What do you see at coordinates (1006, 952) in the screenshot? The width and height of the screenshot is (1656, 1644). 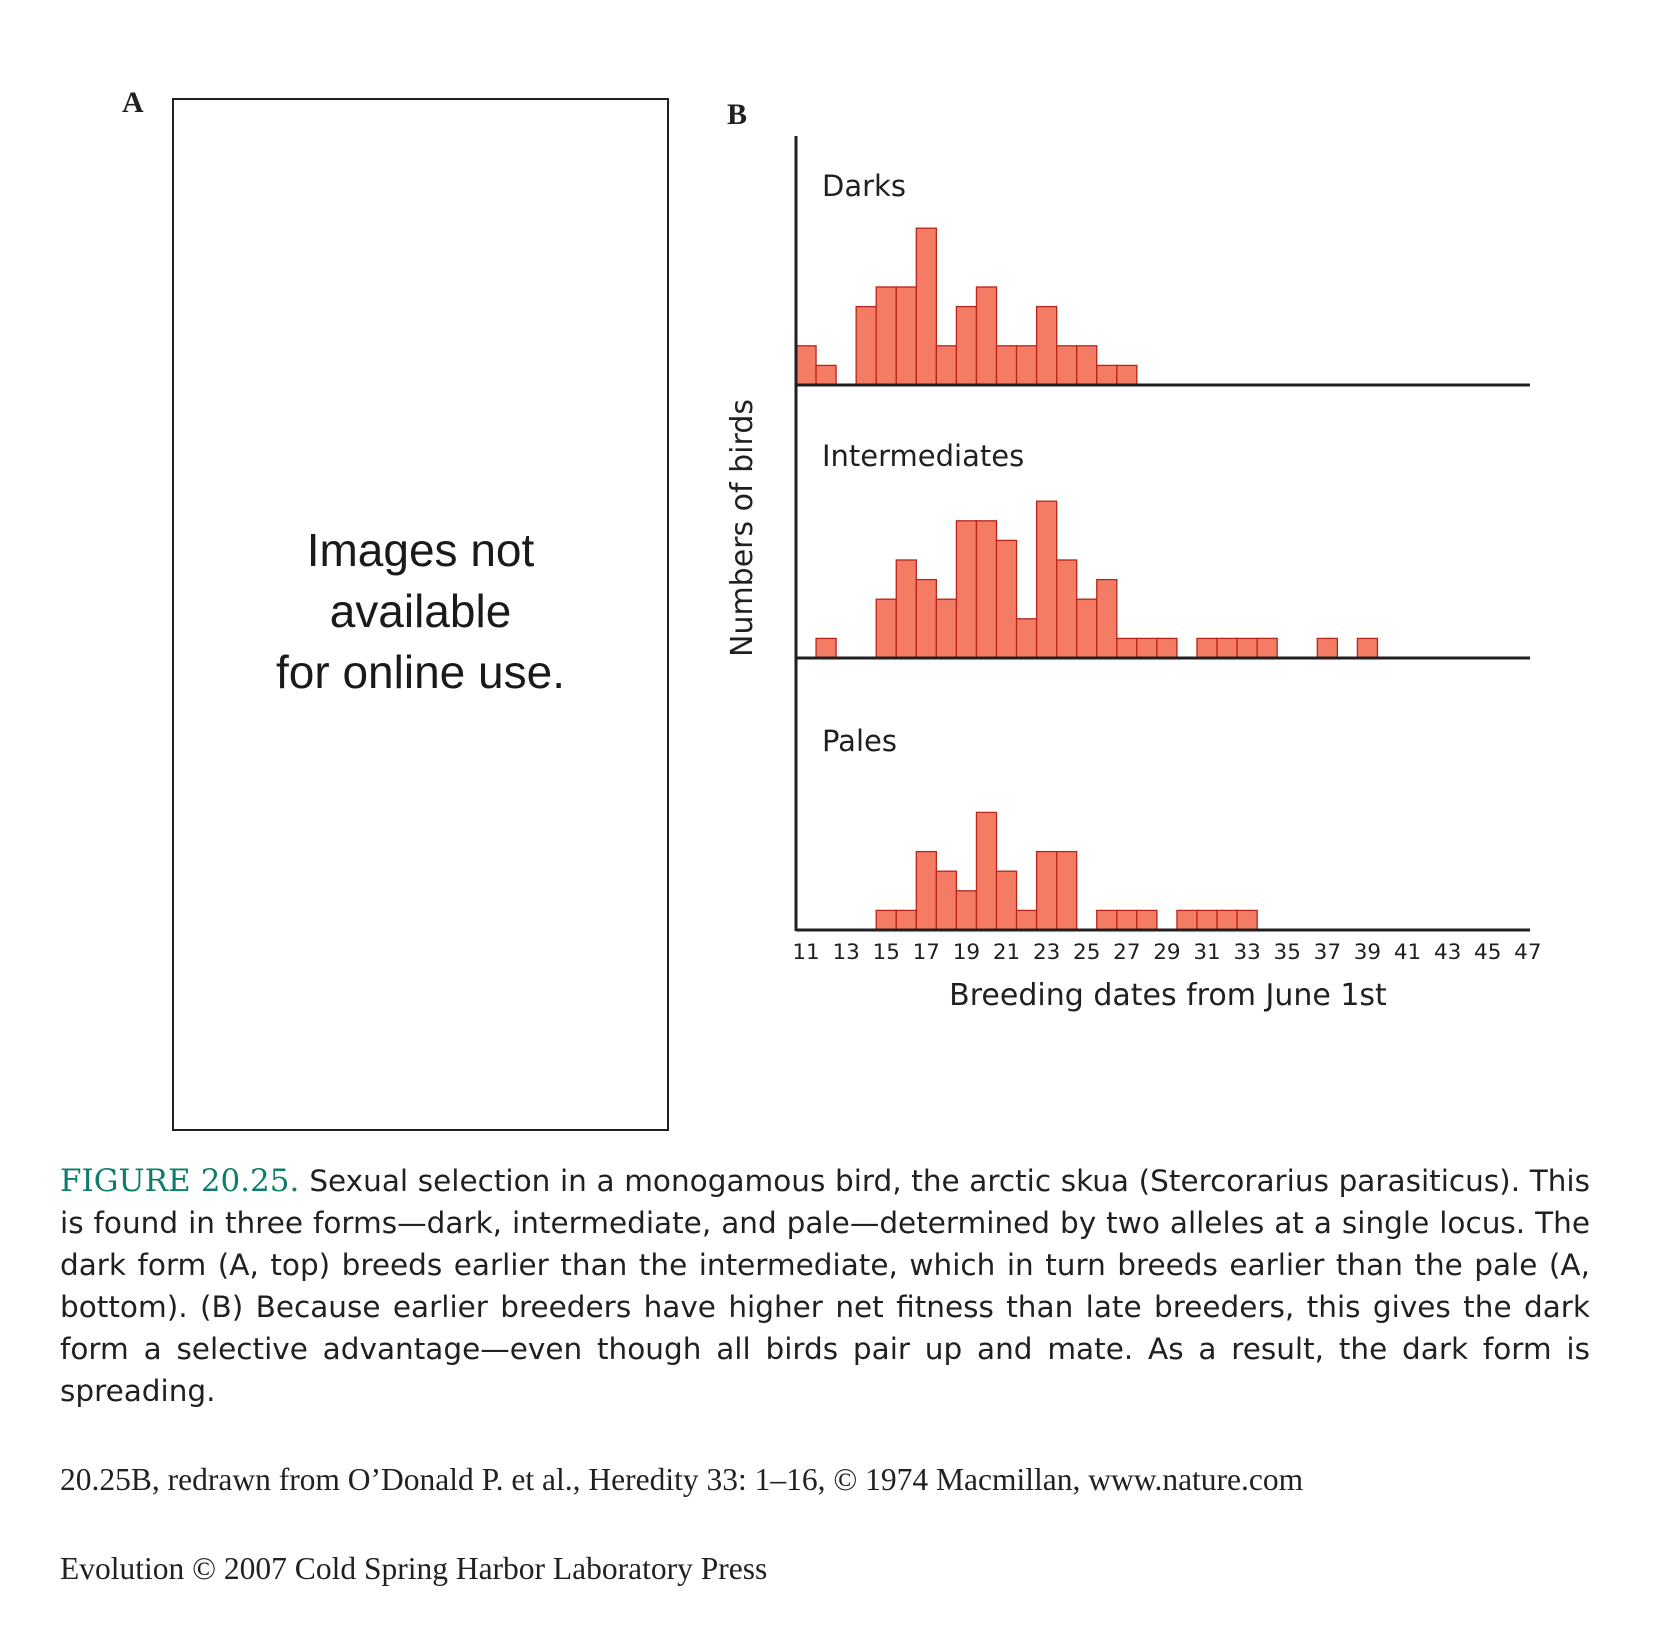 I see `x-tick-label-21: 21` at bounding box center [1006, 952].